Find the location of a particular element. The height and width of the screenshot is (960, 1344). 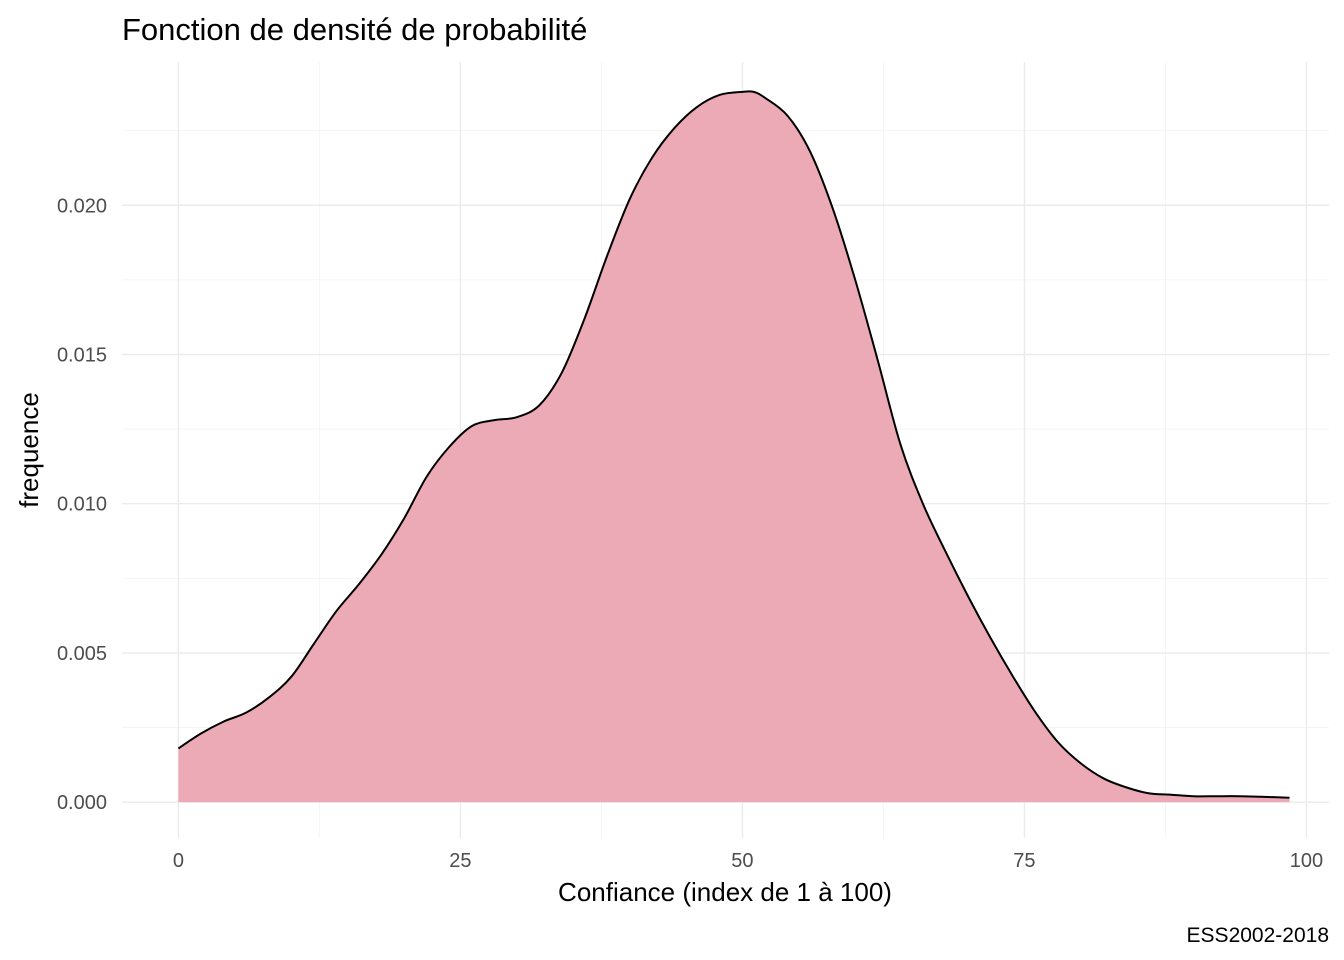

x-tick-label: 100 is located at coordinates (1306, 861).